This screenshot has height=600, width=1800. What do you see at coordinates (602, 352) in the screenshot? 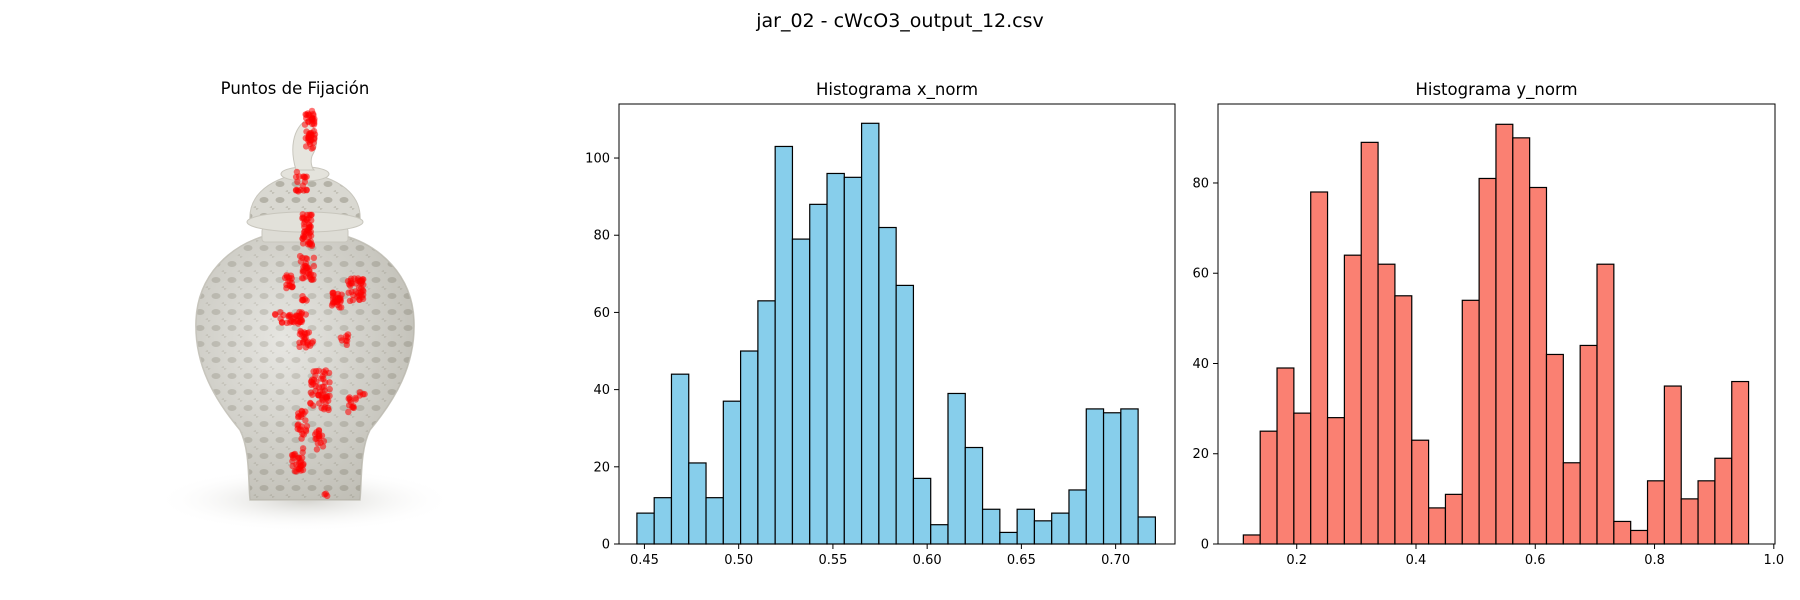
I see `histogram-x-norm-y-axis: 0 20 40 60 80 100` at bounding box center [602, 352].